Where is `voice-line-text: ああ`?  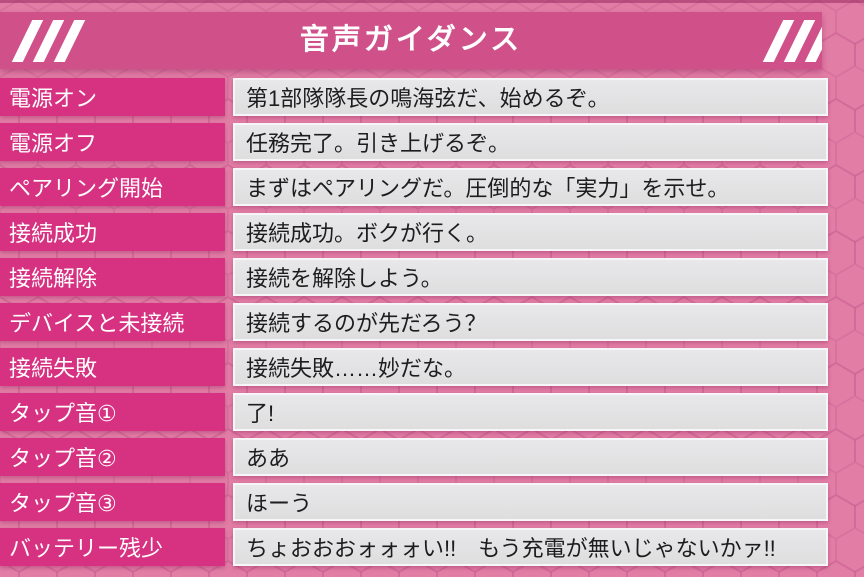 voice-line-text: ああ is located at coordinates (268, 458).